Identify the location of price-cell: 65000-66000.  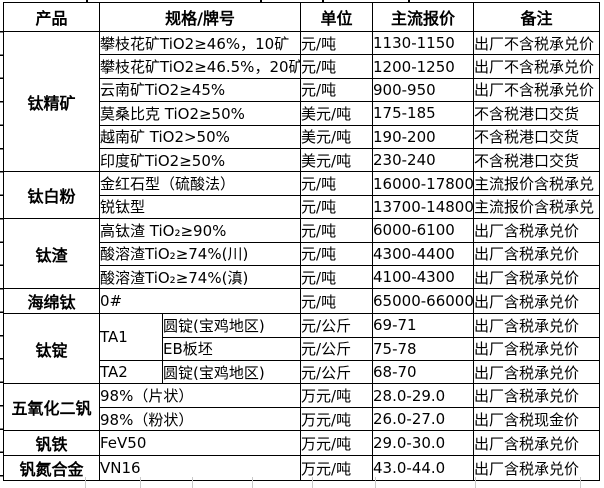
(423, 301).